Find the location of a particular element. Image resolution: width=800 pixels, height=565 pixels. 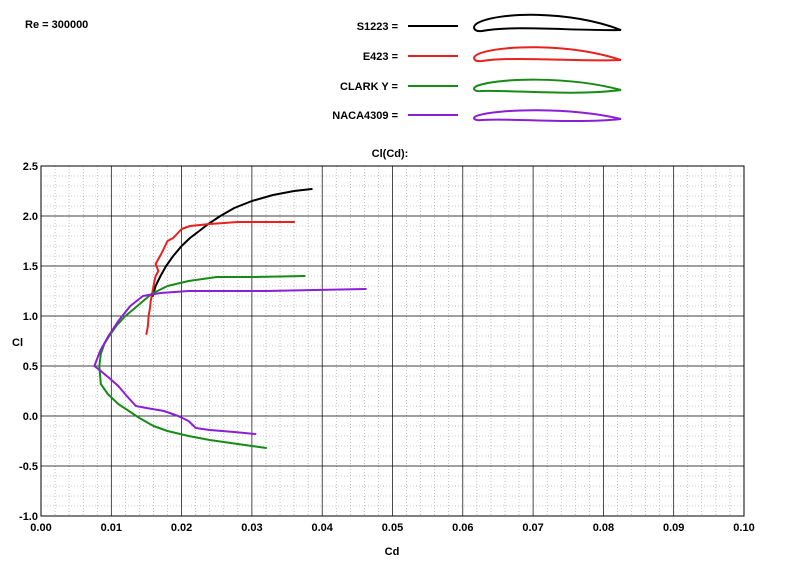

x-tick-label: 0.05 is located at coordinates (392, 528).